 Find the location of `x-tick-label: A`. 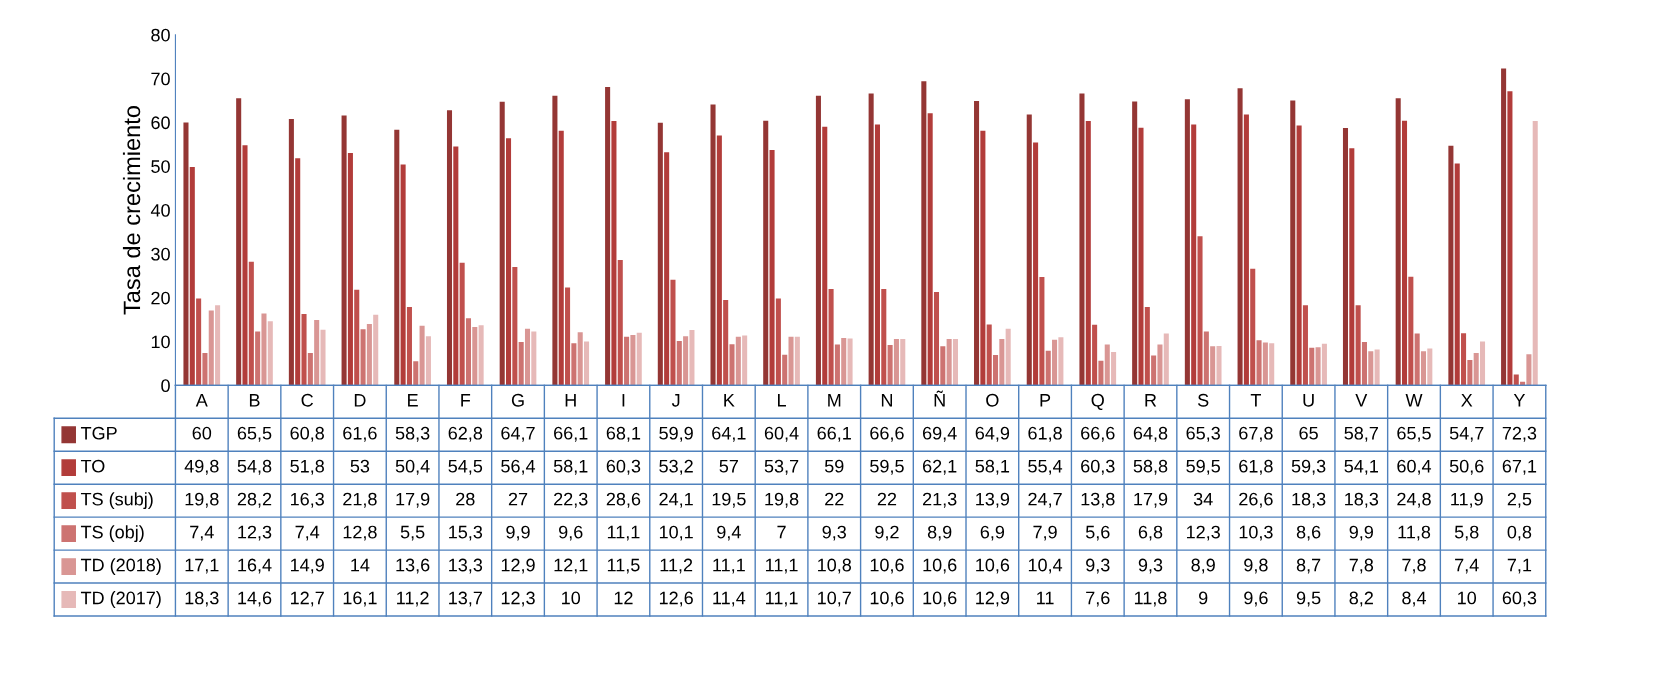

x-tick-label: A is located at coordinates (201, 400).